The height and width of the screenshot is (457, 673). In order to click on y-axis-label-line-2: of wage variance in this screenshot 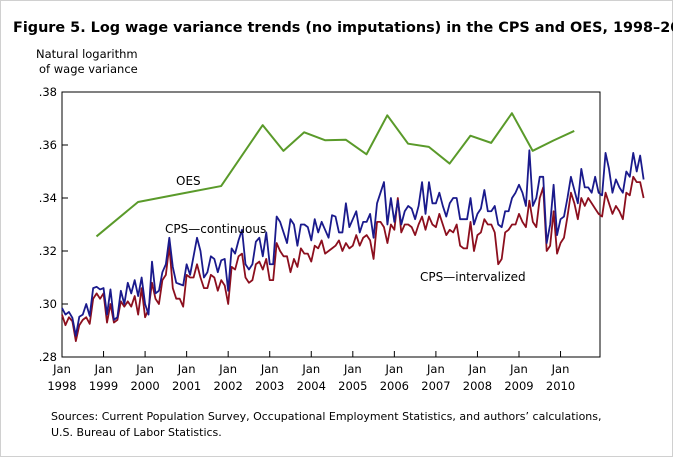, I will do `click(88, 69)`.